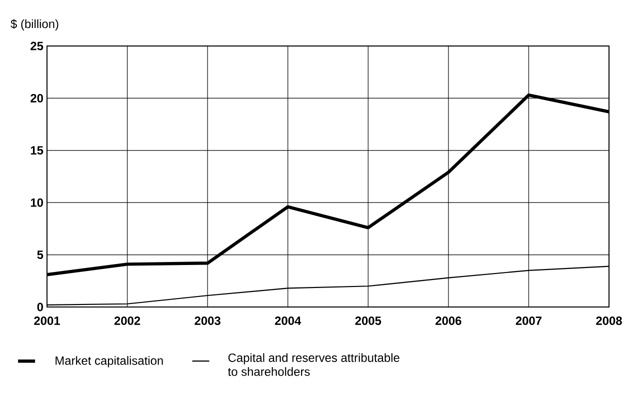 The width and height of the screenshot is (623, 404). What do you see at coordinates (109, 362) in the screenshot?
I see `legend-label: Market capitalisation` at bounding box center [109, 362].